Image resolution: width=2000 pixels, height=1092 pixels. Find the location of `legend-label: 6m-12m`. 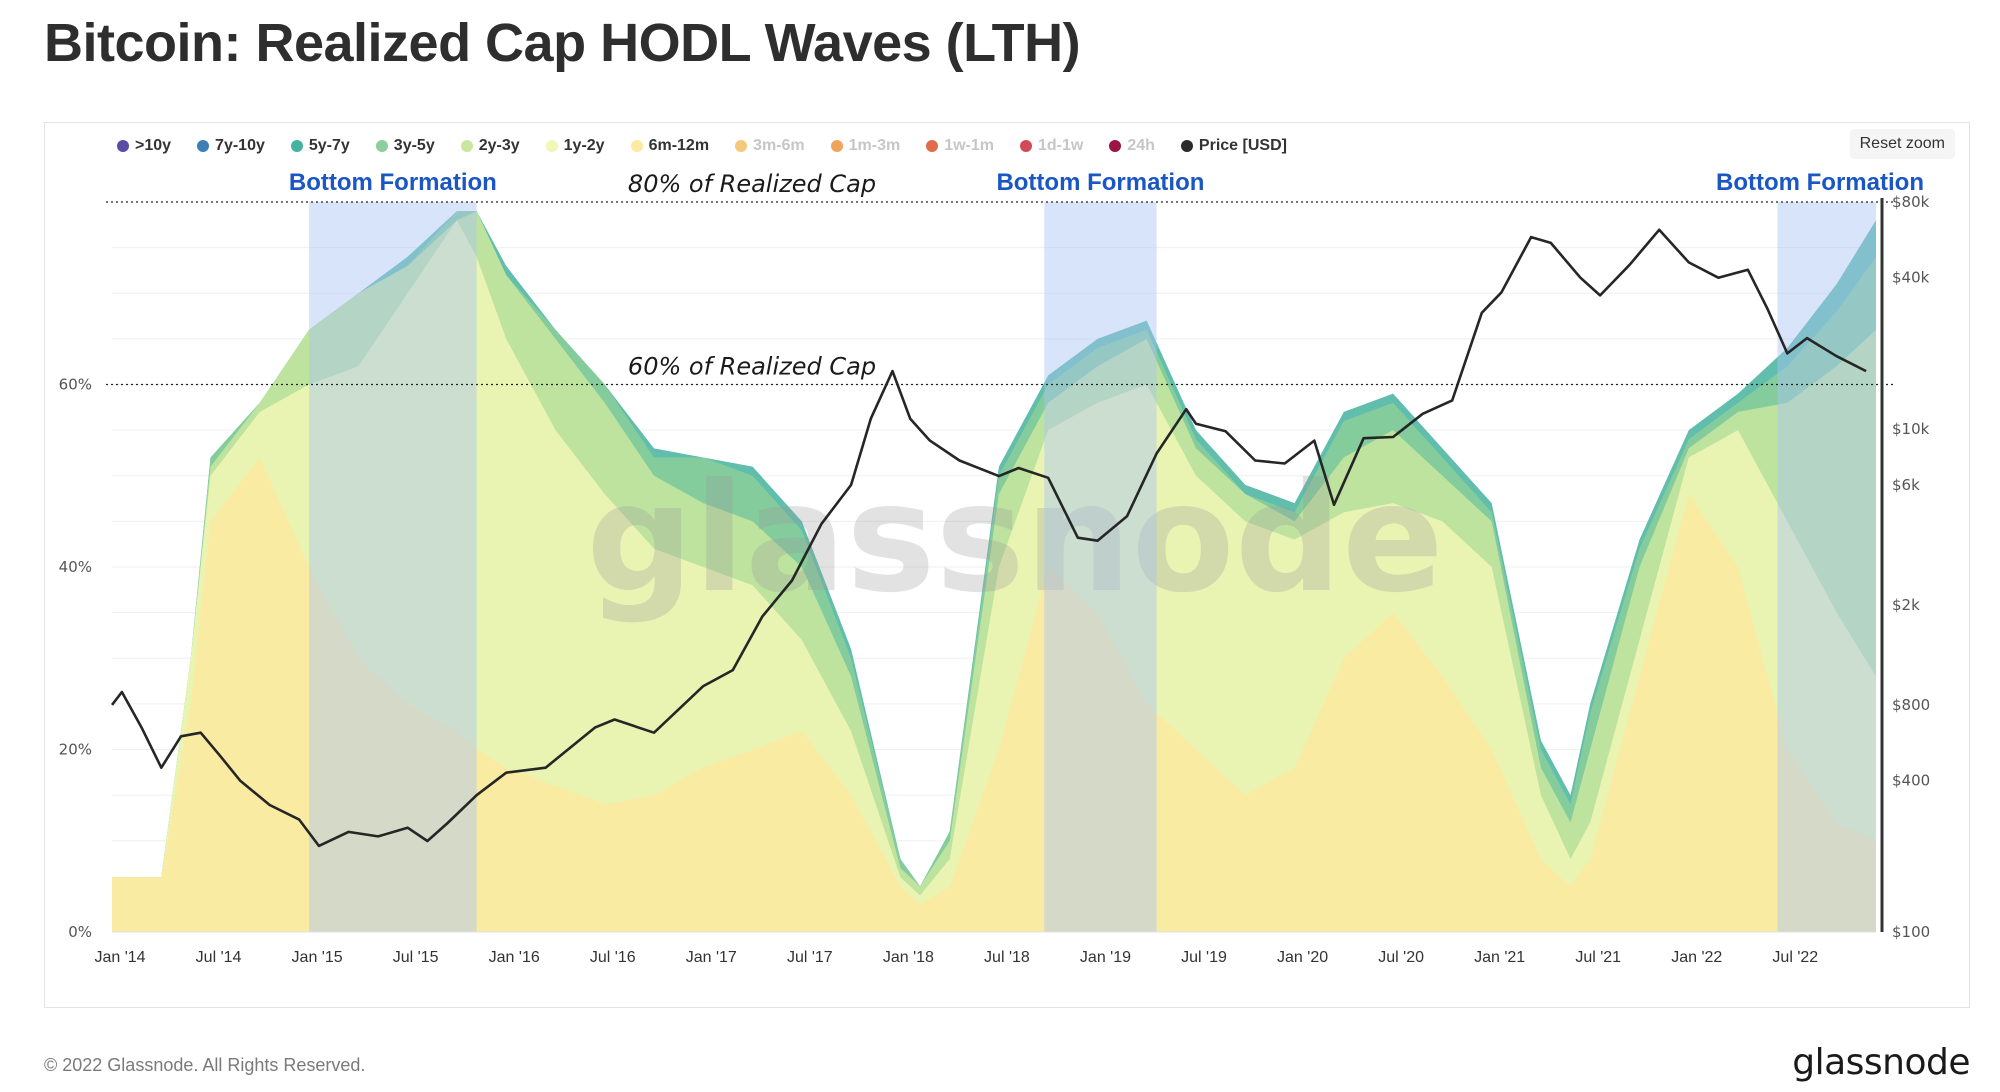

legend-label: 6m-12m is located at coordinates (679, 145).